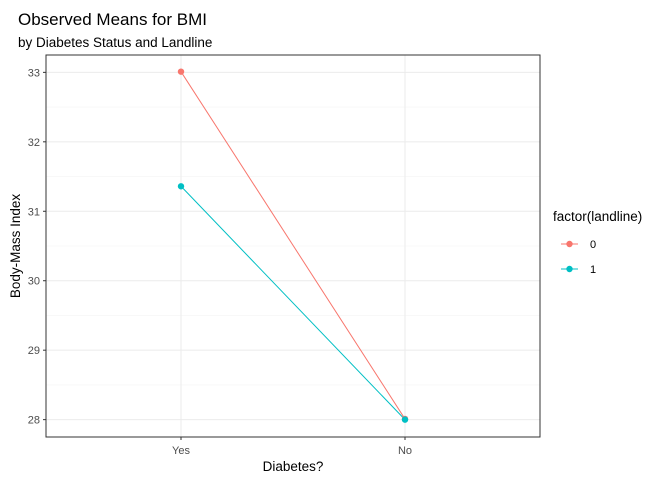 Image resolution: width=672 pixels, height=485 pixels. Describe the element at coordinates (597, 216) in the screenshot. I see `legend-title: factor(landline)` at that location.